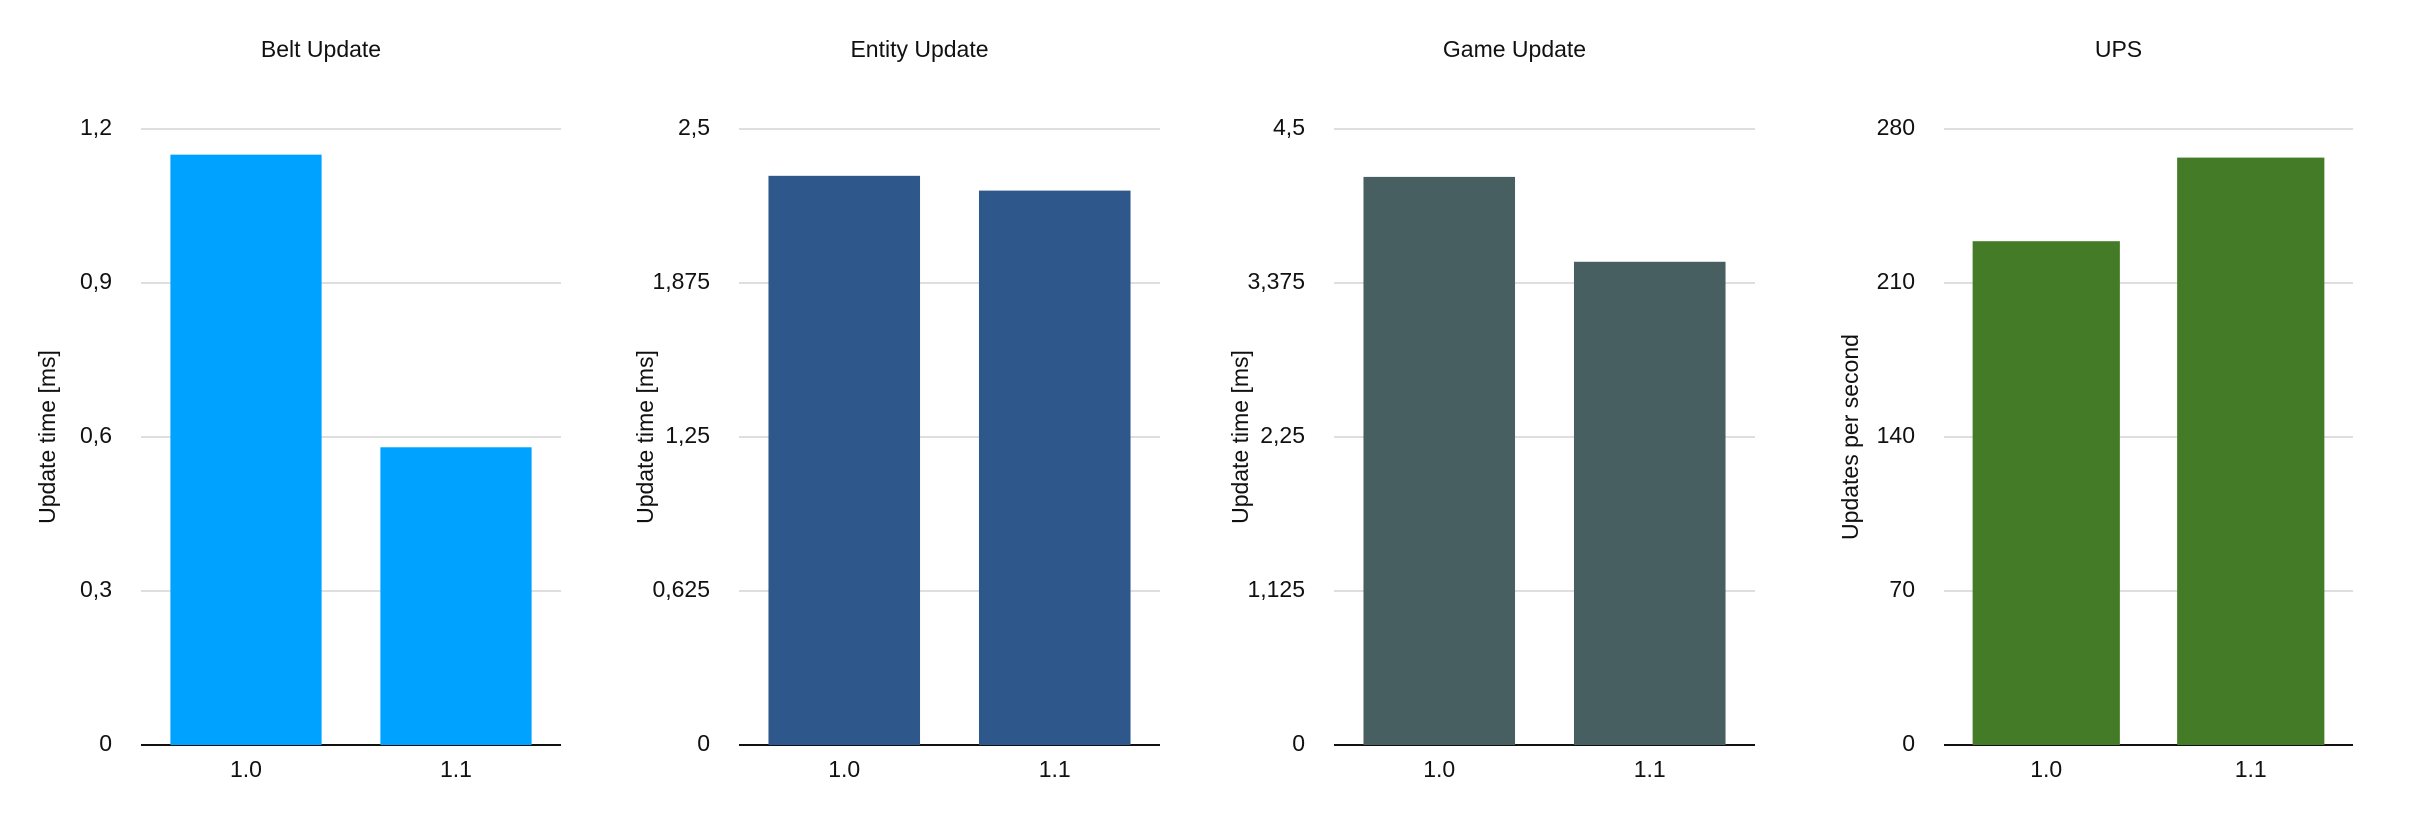 This screenshot has height=824, width=2410. Describe the element at coordinates (1289, 127) in the screenshot. I see `y-tick-label: 4,5` at that location.